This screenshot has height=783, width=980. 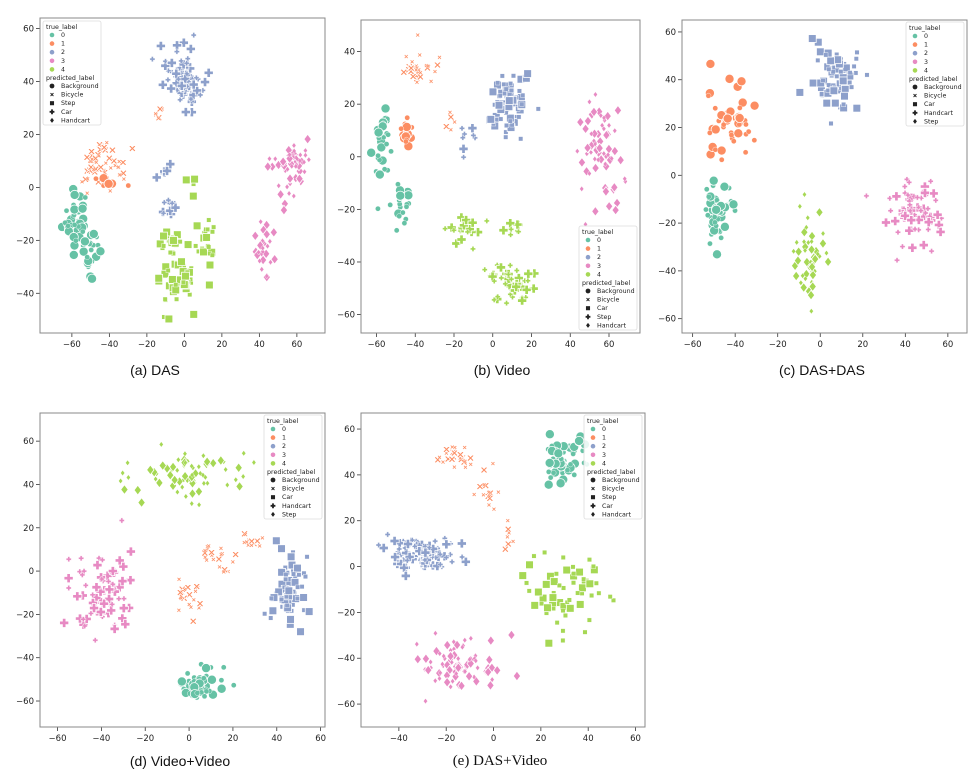 What do you see at coordinates (778, 345) in the screenshot?
I see `x-tick-label: −20` at bounding box center [778, 345].